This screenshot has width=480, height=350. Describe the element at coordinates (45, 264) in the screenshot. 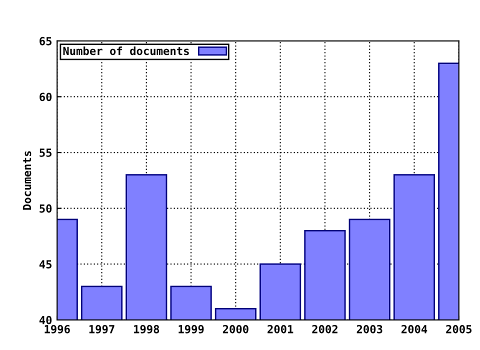

I see `y-tick-label: 45` at that location.